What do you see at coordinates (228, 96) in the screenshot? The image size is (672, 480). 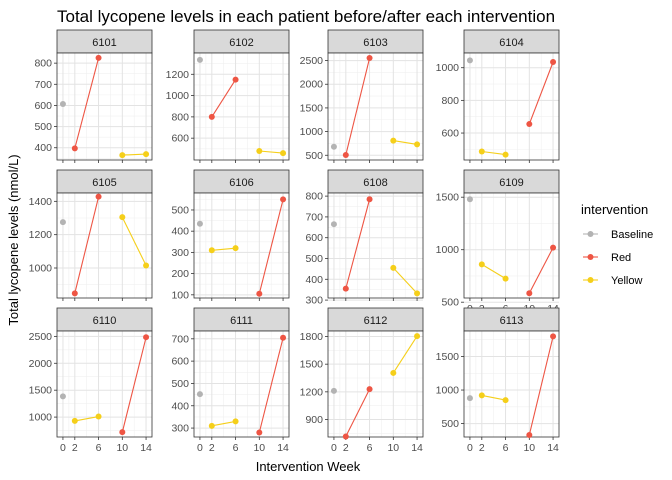 I see `panel-6102: 6102 600 800 1000 1200` at bounding box center [228, 96].